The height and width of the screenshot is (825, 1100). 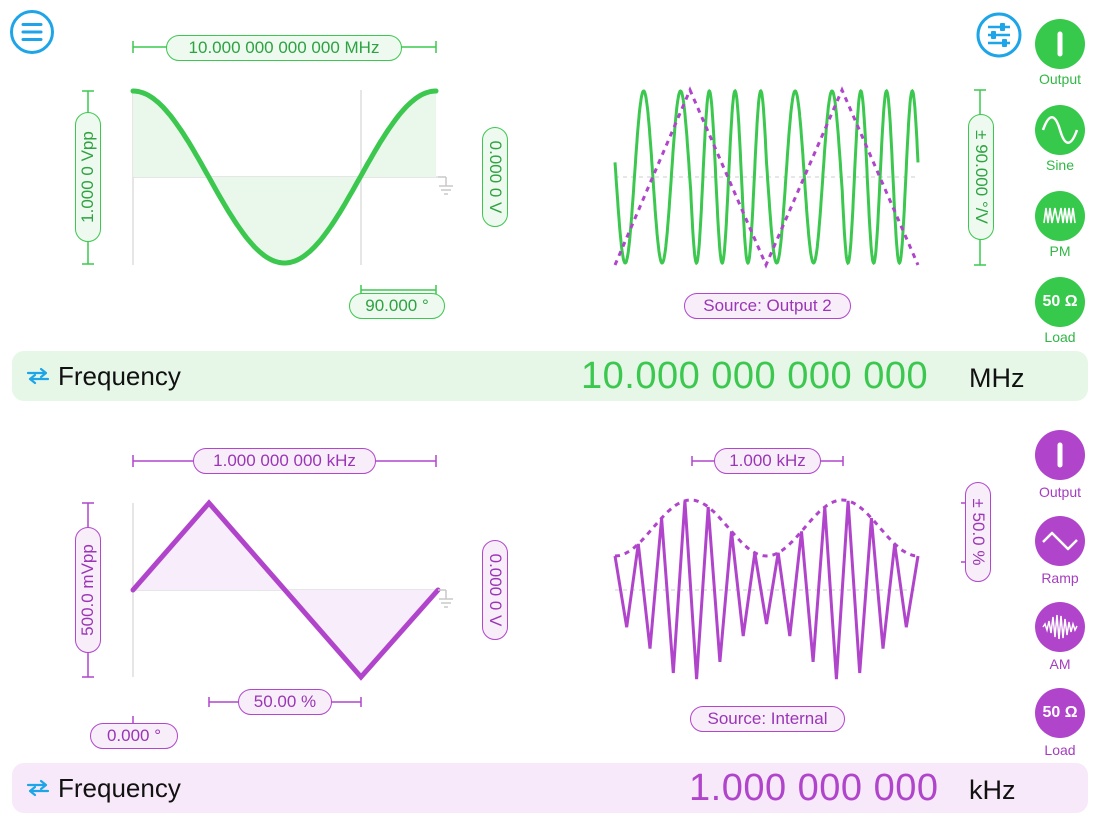 What do you see at coordinates (766, 589) in the screenshot?
I see `ch2-modulation-plot` at bounding box center [766, 589].